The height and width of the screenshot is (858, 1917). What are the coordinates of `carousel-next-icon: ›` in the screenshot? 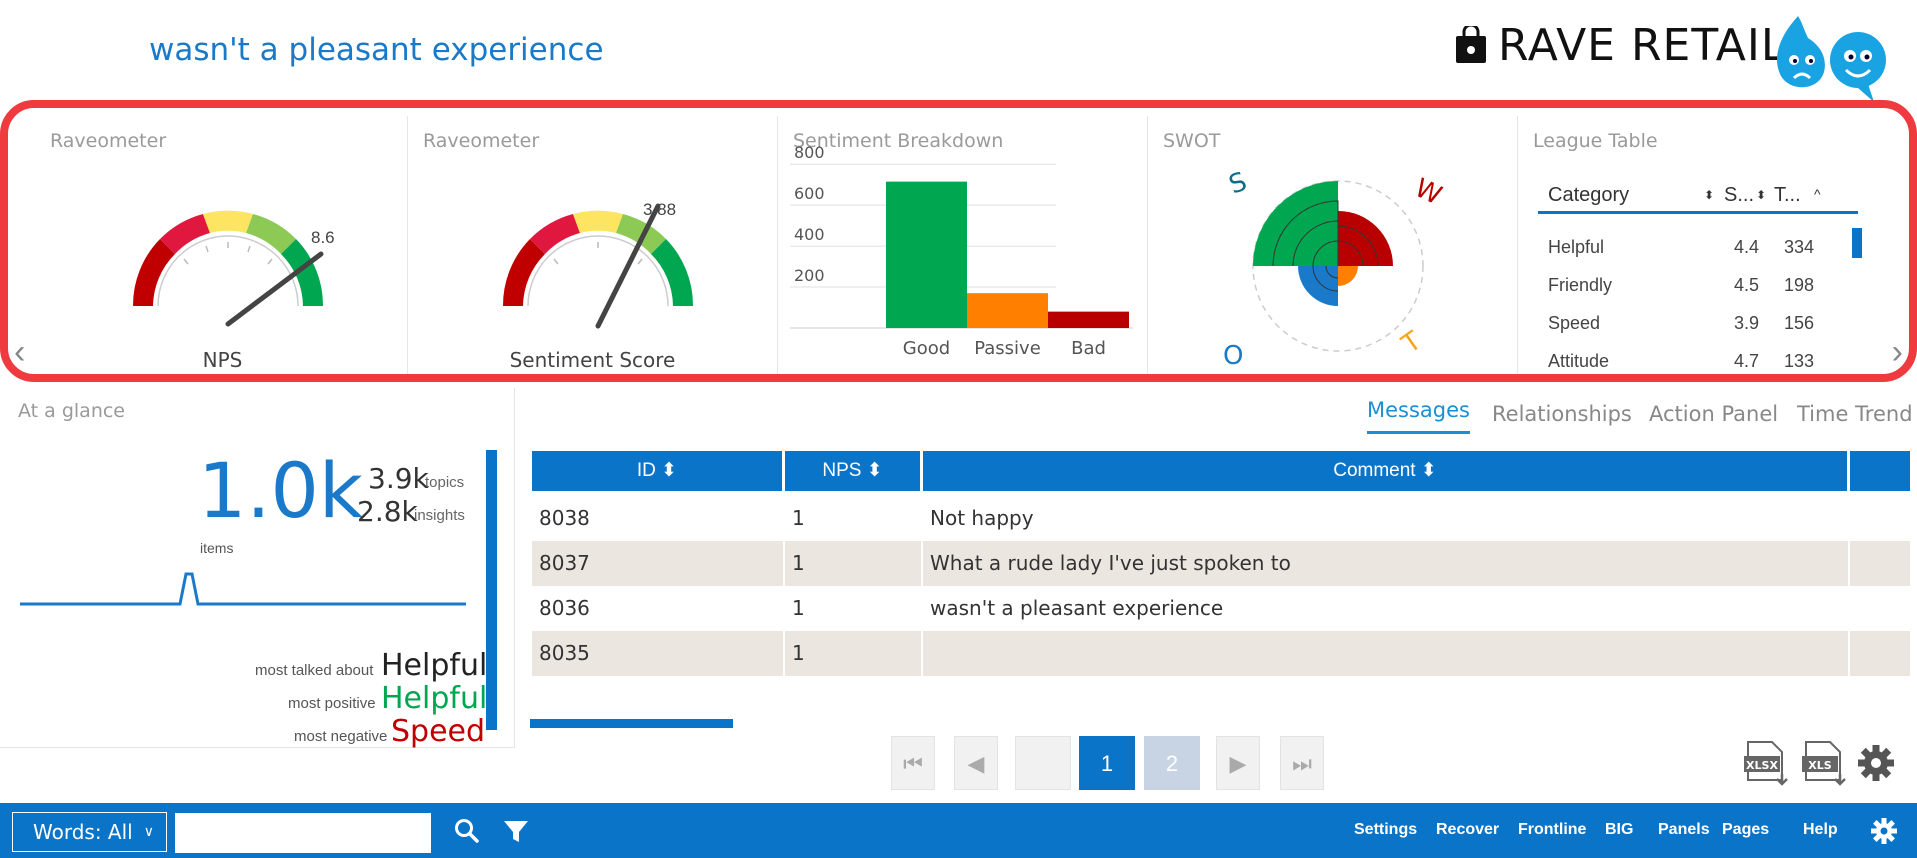 It's located at (1897, 352).